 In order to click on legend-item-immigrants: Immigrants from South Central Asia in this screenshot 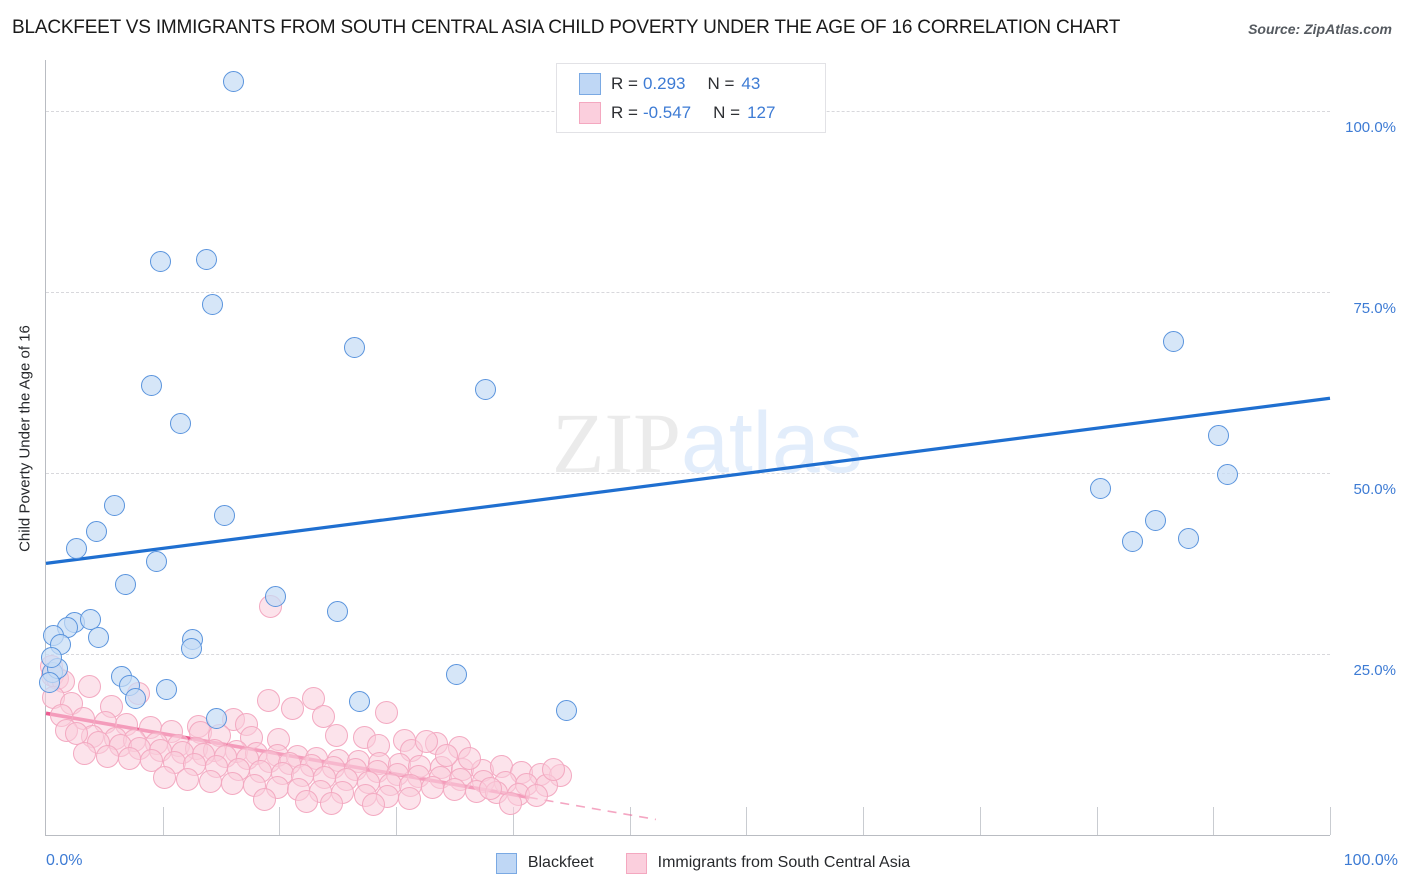, I will do `click(768, 863)`.